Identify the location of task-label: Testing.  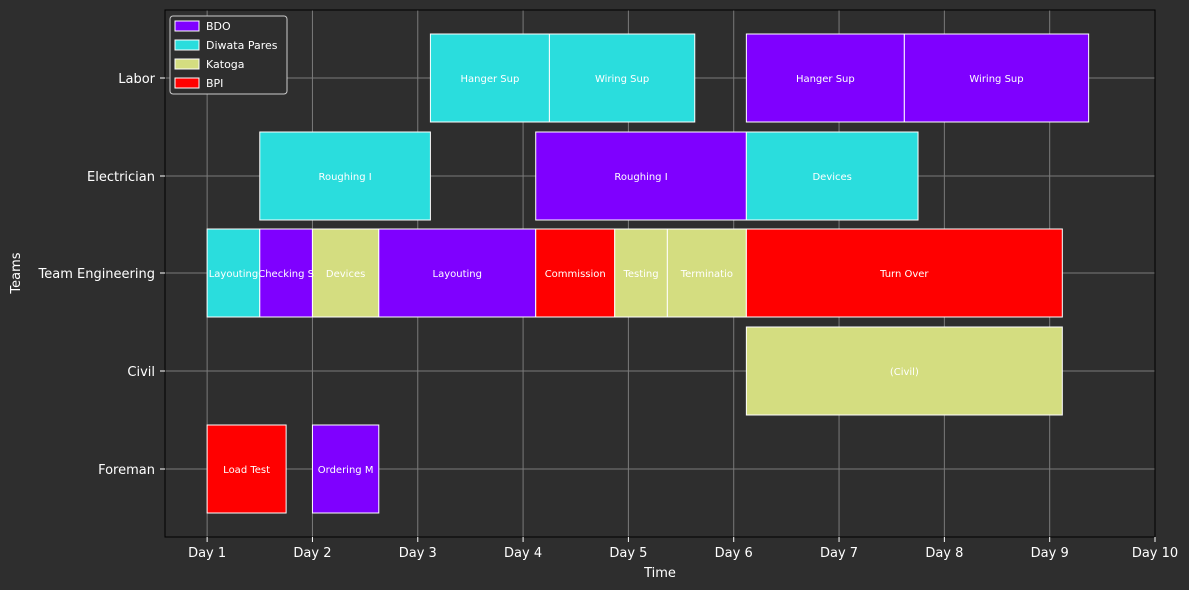
(640, 274).